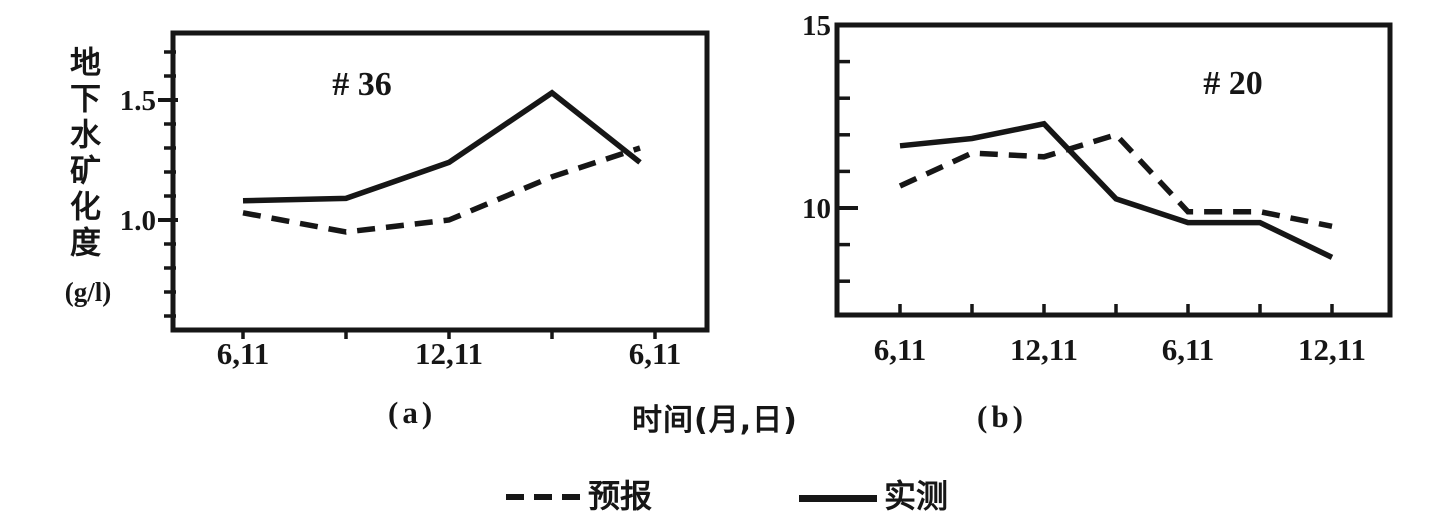 The width and height of the screenshot is (1450, 523). What do you see at coordinates (362, 84) in the screenshot?
I see `svg-text: # 36` at bounding box center [362, 84].